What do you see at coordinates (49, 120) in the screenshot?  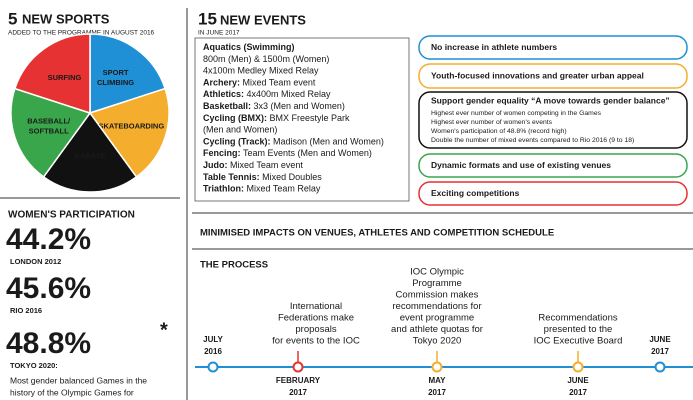 I see `slice-label: BASEBALL/` at bounding box center [49, 120].